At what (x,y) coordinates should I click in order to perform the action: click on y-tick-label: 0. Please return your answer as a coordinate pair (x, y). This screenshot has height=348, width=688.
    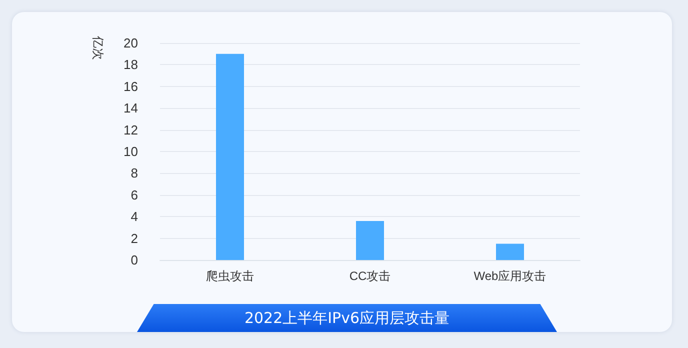
    Looking at the image, I should click on (134, 260).